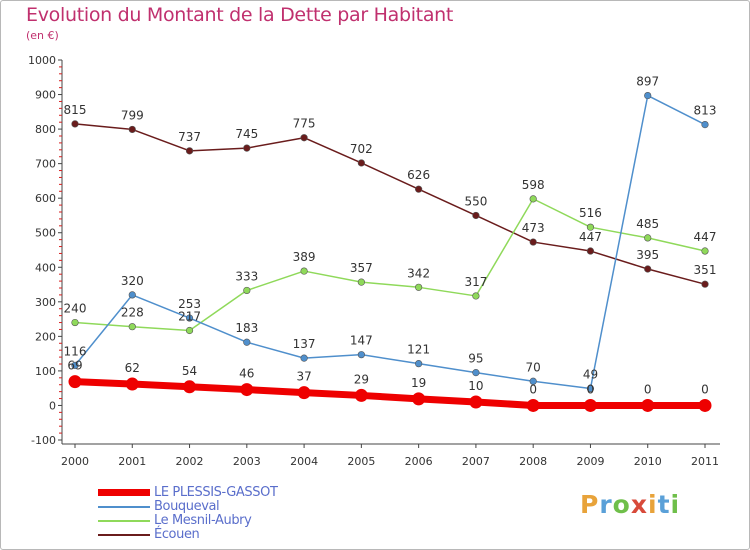 The height and width of the screenshot is (550, 750). What do you see at coordinates (475, 386) in the screenshot?
I see `data-label: 10` at bounding box center [475, 386].